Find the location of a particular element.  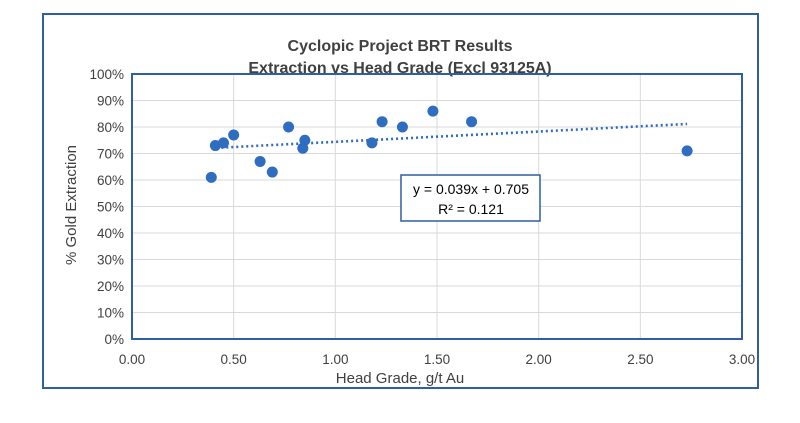

y-tick-label: 60% is located at coordinates (110, 180).